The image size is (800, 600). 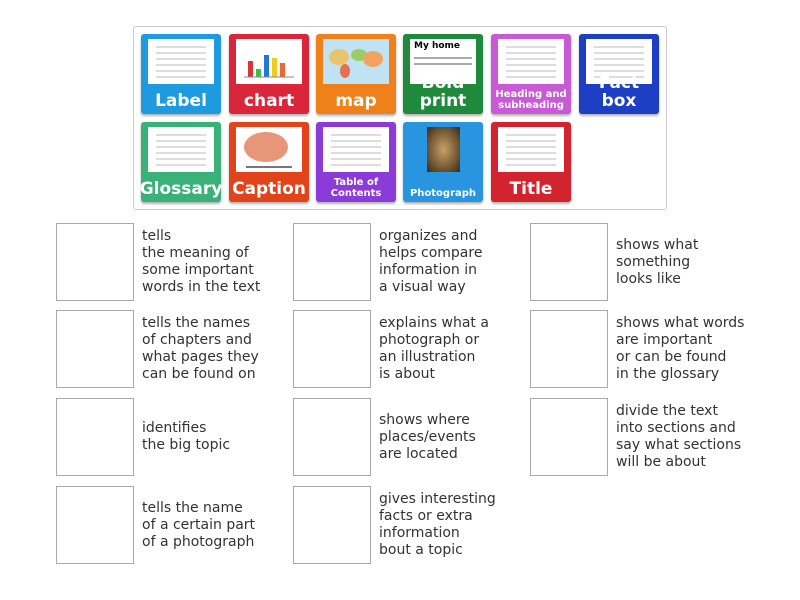 I want to click on contents-page-image, so click(x=356, y=149).